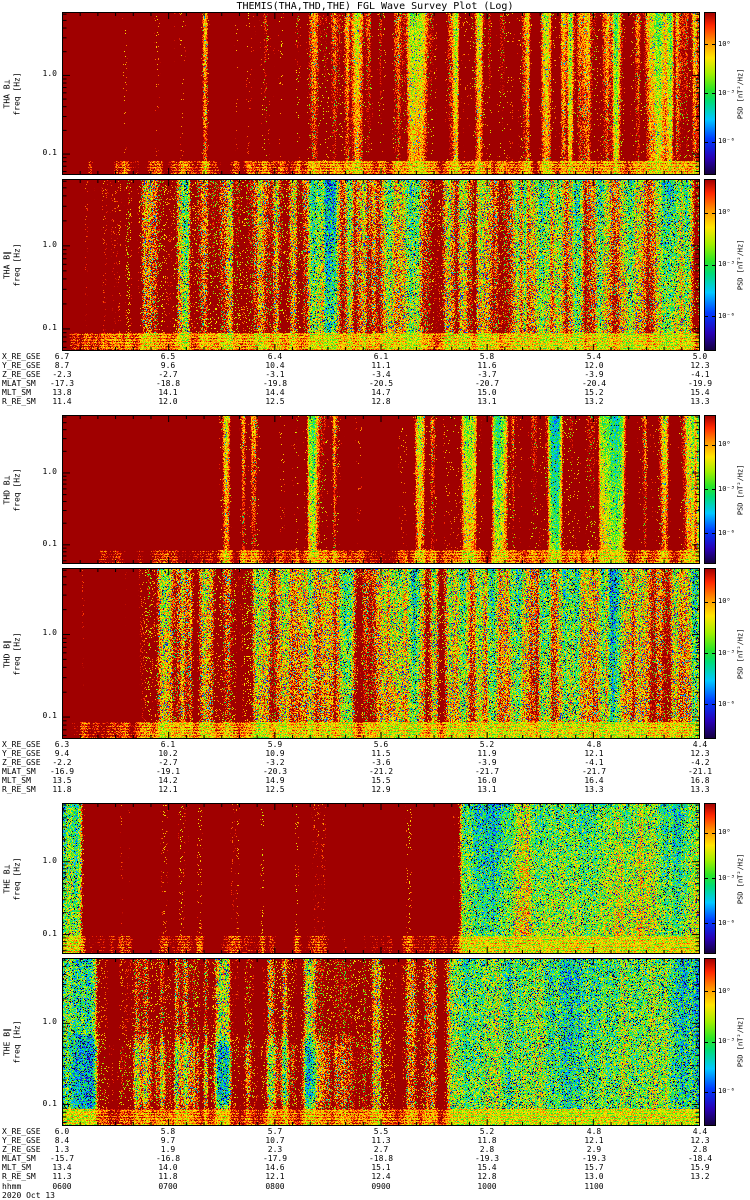 The height and width of the screenshot is (1200, 750). What do you see at coordinates (594, 1131) in the screenshot?
I see `ephemeris-value: 4.8` at bounding box center [594, 1131].